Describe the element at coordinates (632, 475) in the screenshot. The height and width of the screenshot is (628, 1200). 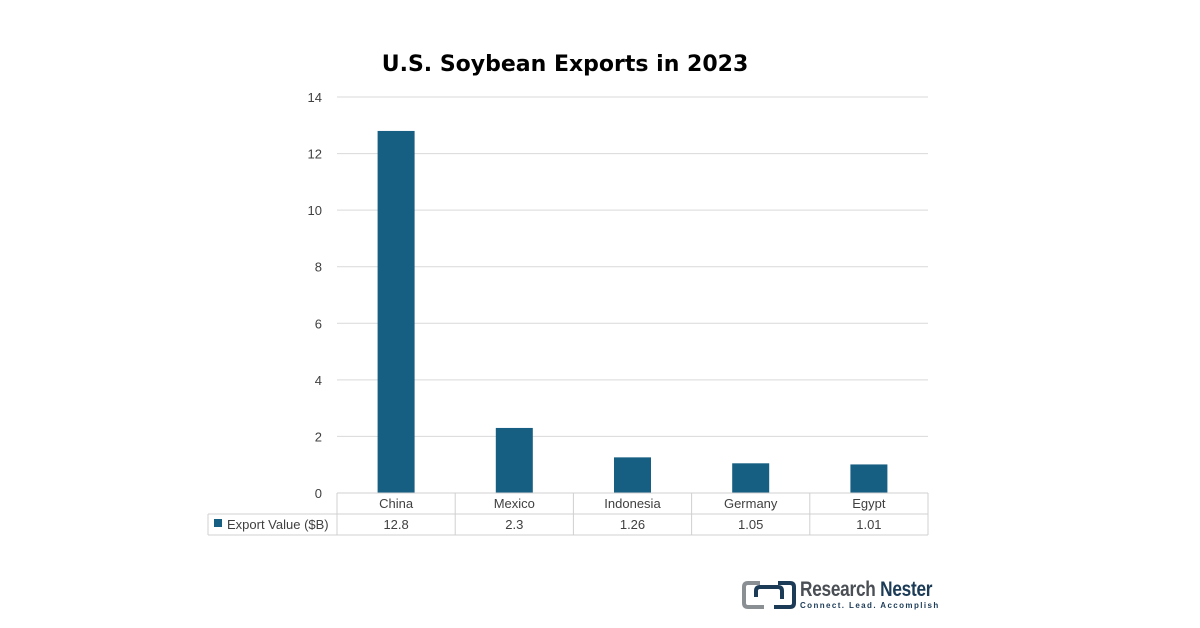
I see `bar-indonesia` at that location.